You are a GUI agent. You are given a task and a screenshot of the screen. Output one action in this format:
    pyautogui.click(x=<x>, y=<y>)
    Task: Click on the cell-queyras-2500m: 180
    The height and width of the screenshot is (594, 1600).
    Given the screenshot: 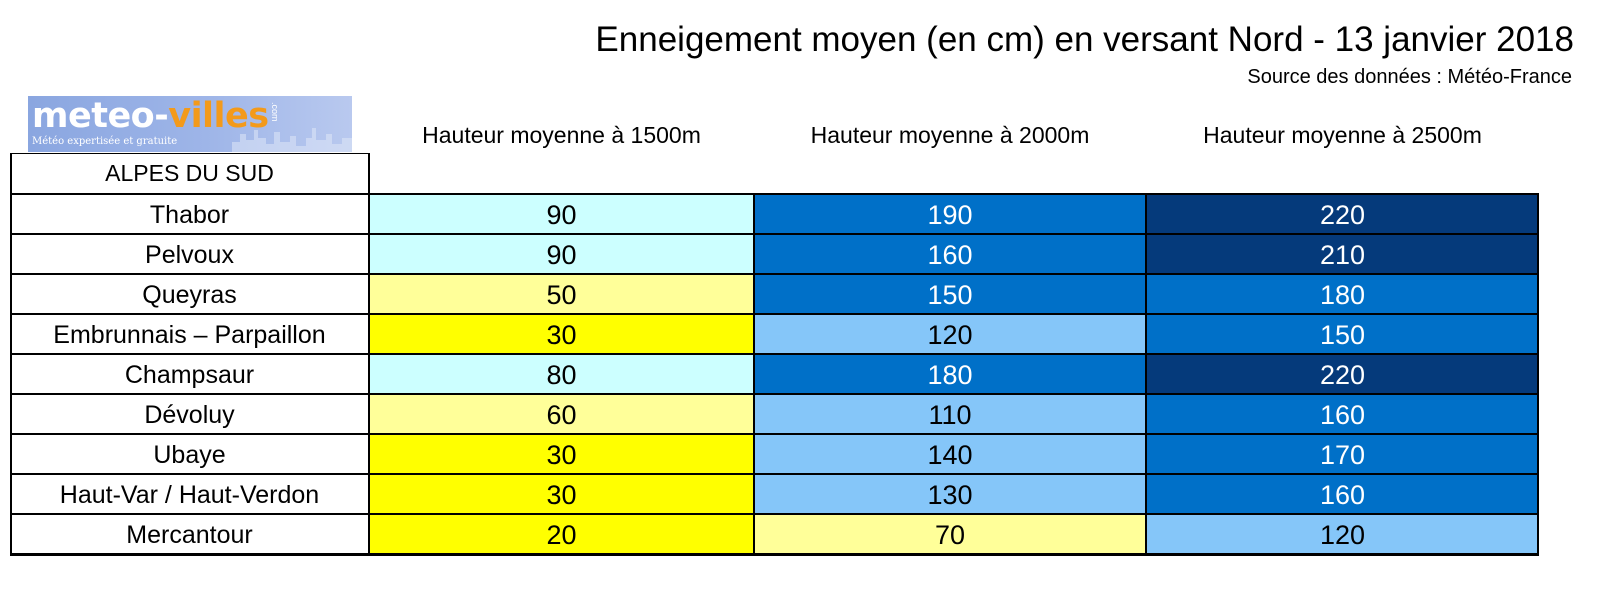 What is the action you would take?
    pyautogui.click(x=1342, y=295)
    